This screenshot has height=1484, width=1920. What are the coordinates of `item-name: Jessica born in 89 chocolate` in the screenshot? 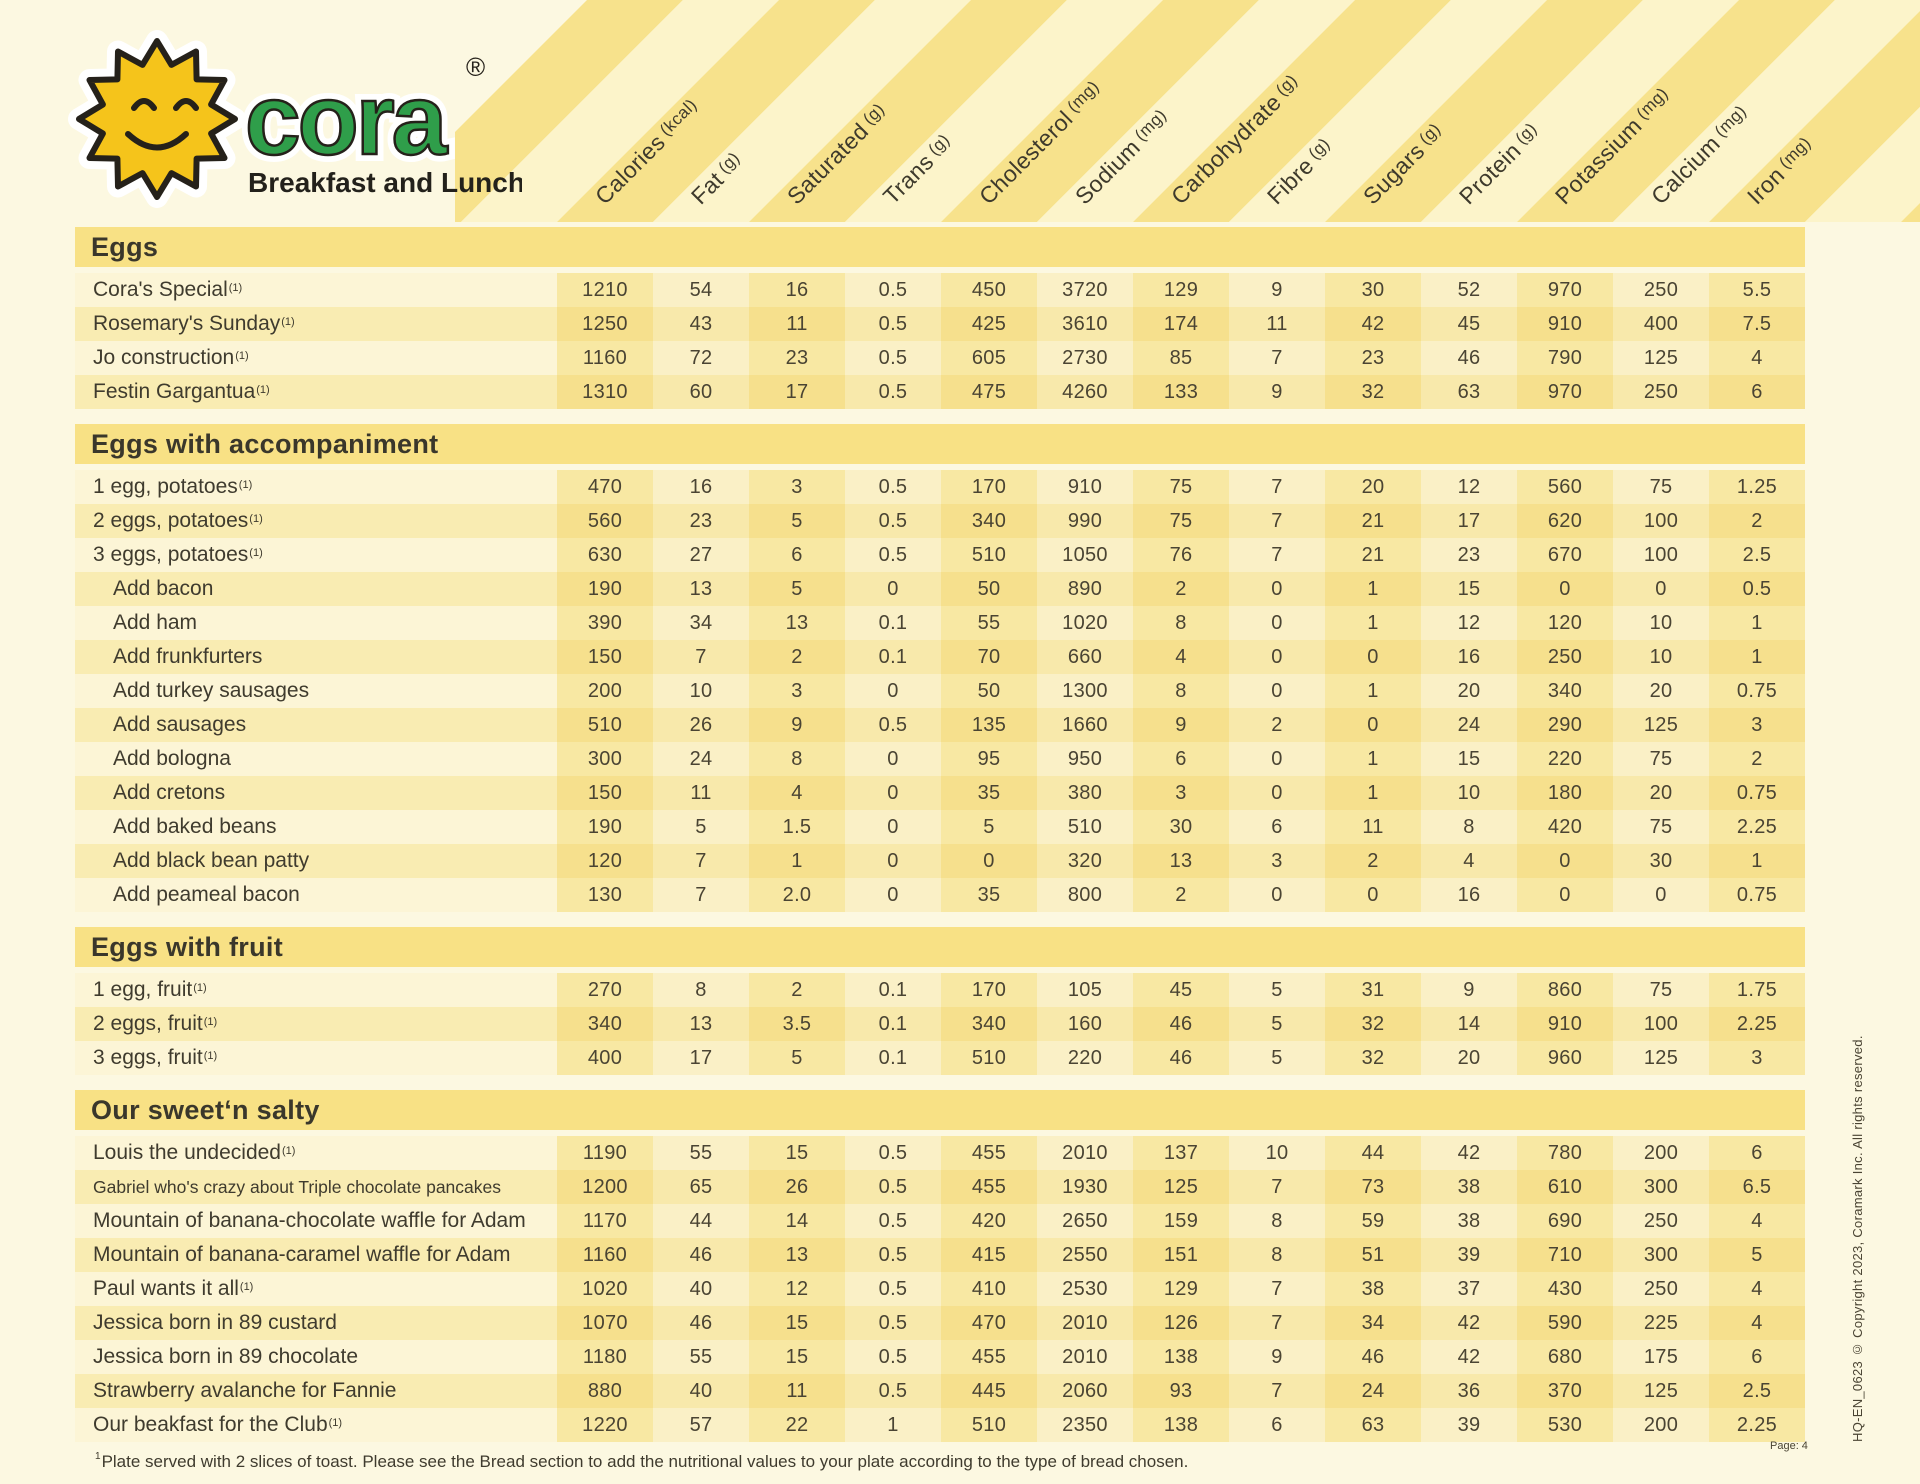 It's located at (225, 1356).